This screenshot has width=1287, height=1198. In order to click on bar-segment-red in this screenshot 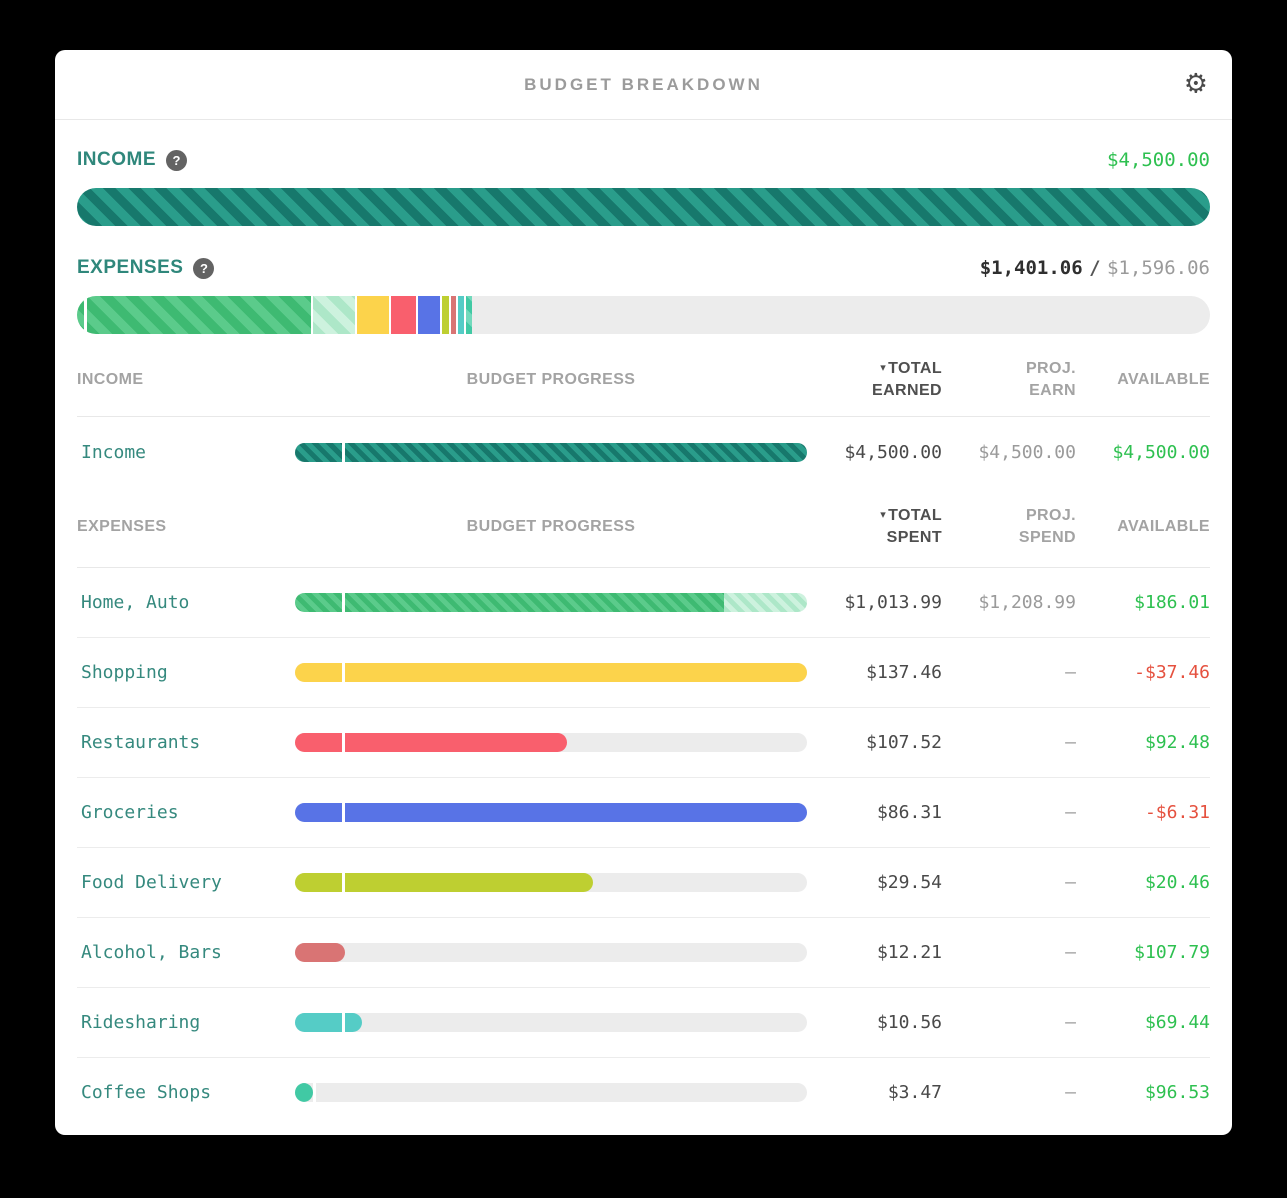, I will do `click(403, 315)`.